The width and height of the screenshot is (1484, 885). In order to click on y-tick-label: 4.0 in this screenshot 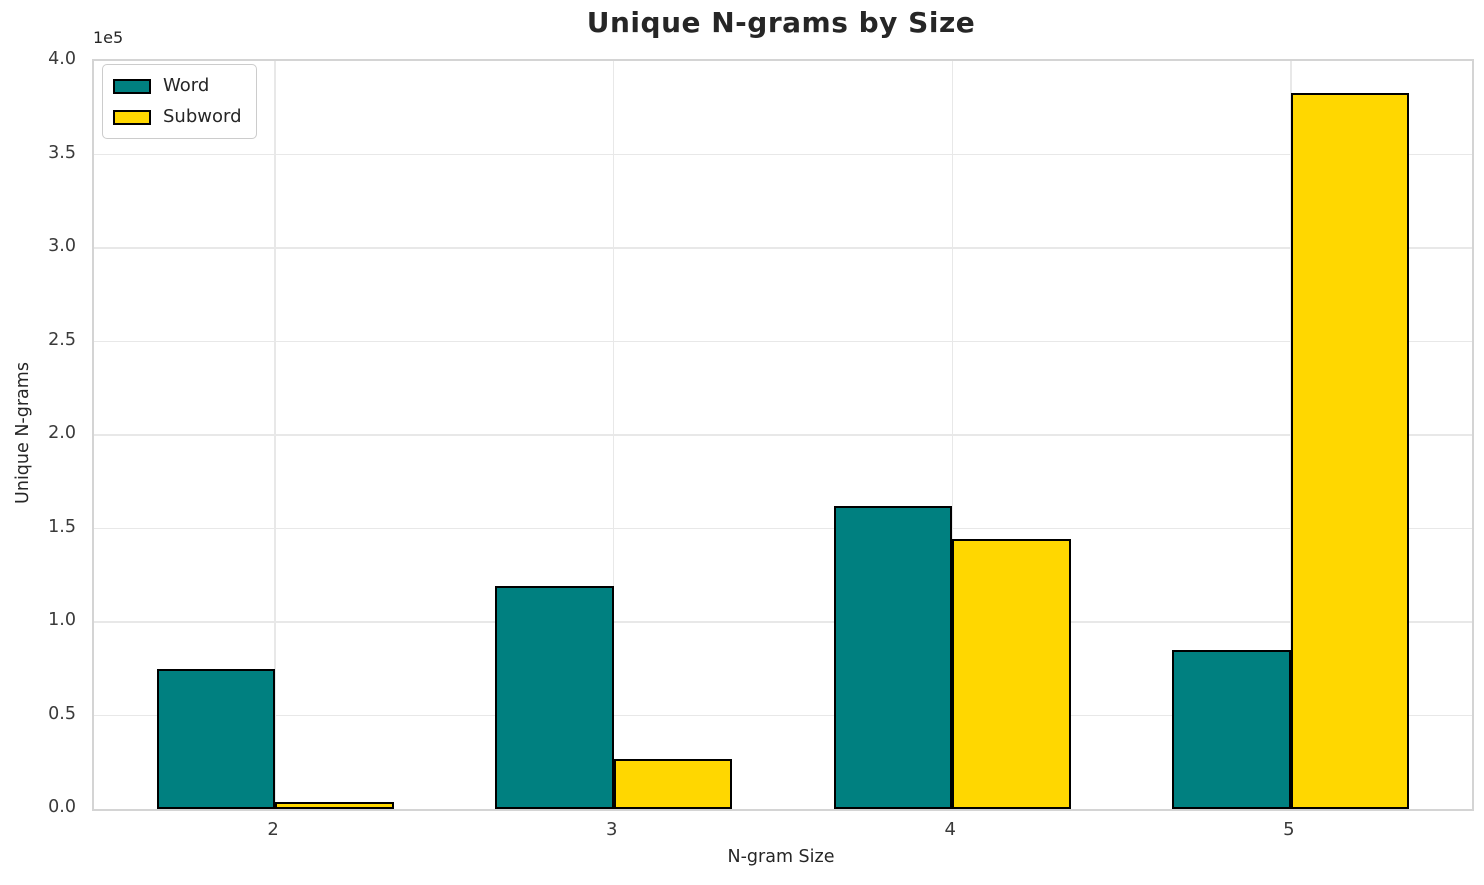, I will do `click(62, 59)`.